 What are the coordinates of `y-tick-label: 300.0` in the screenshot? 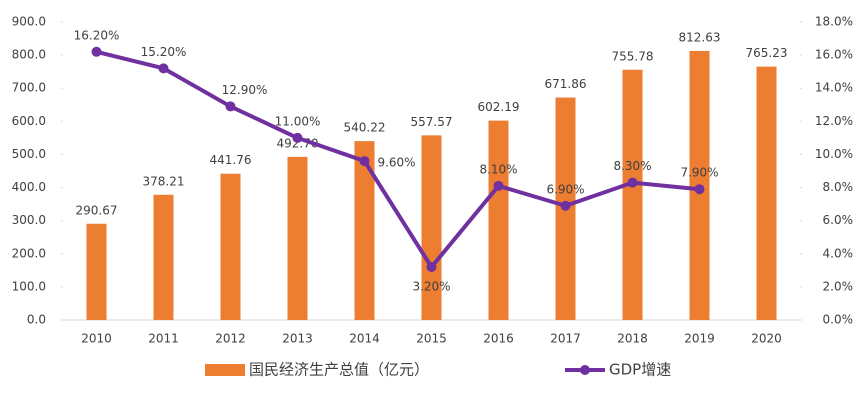 It's located at (29, 220).